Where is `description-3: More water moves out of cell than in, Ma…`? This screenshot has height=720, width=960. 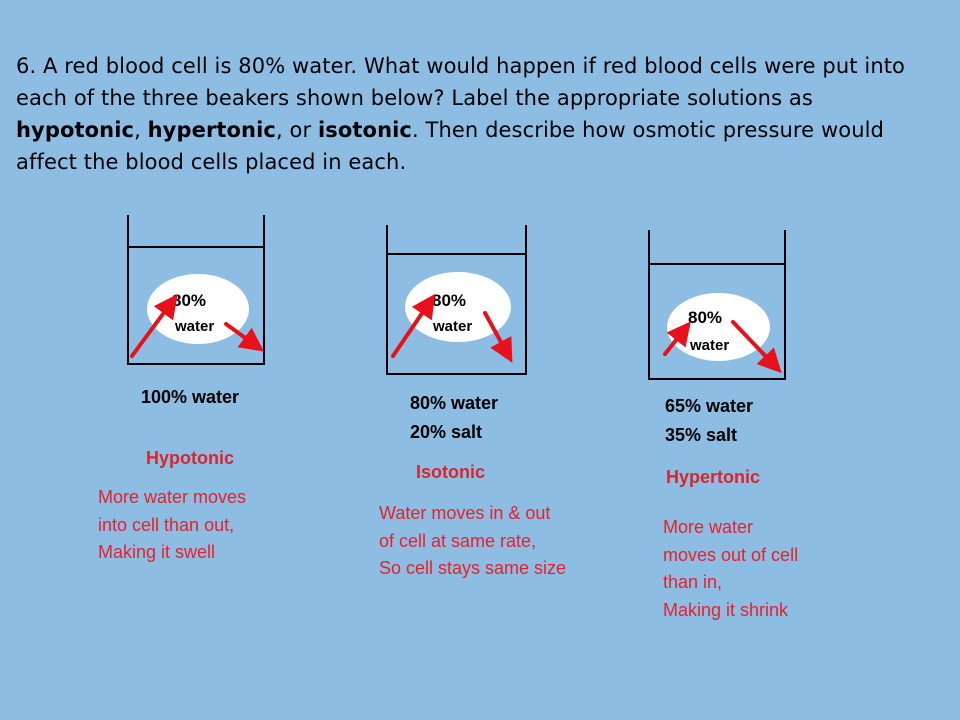
description-3: More water moves out of cell than in, Ma… is located at coordinates (731, 568).